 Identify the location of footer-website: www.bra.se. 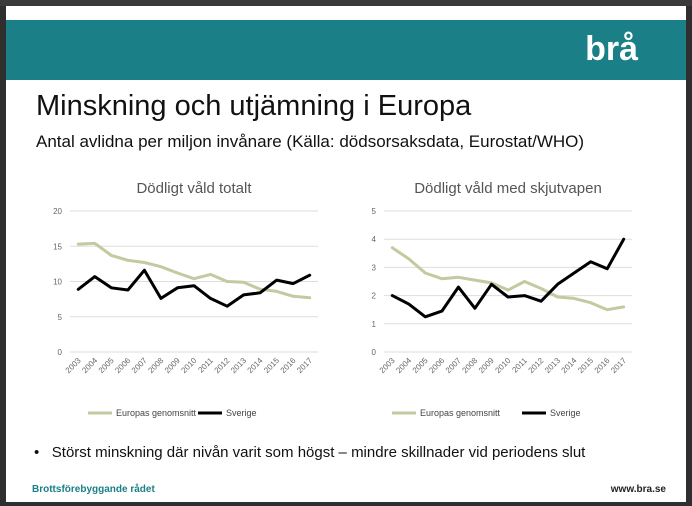
(638, 489).